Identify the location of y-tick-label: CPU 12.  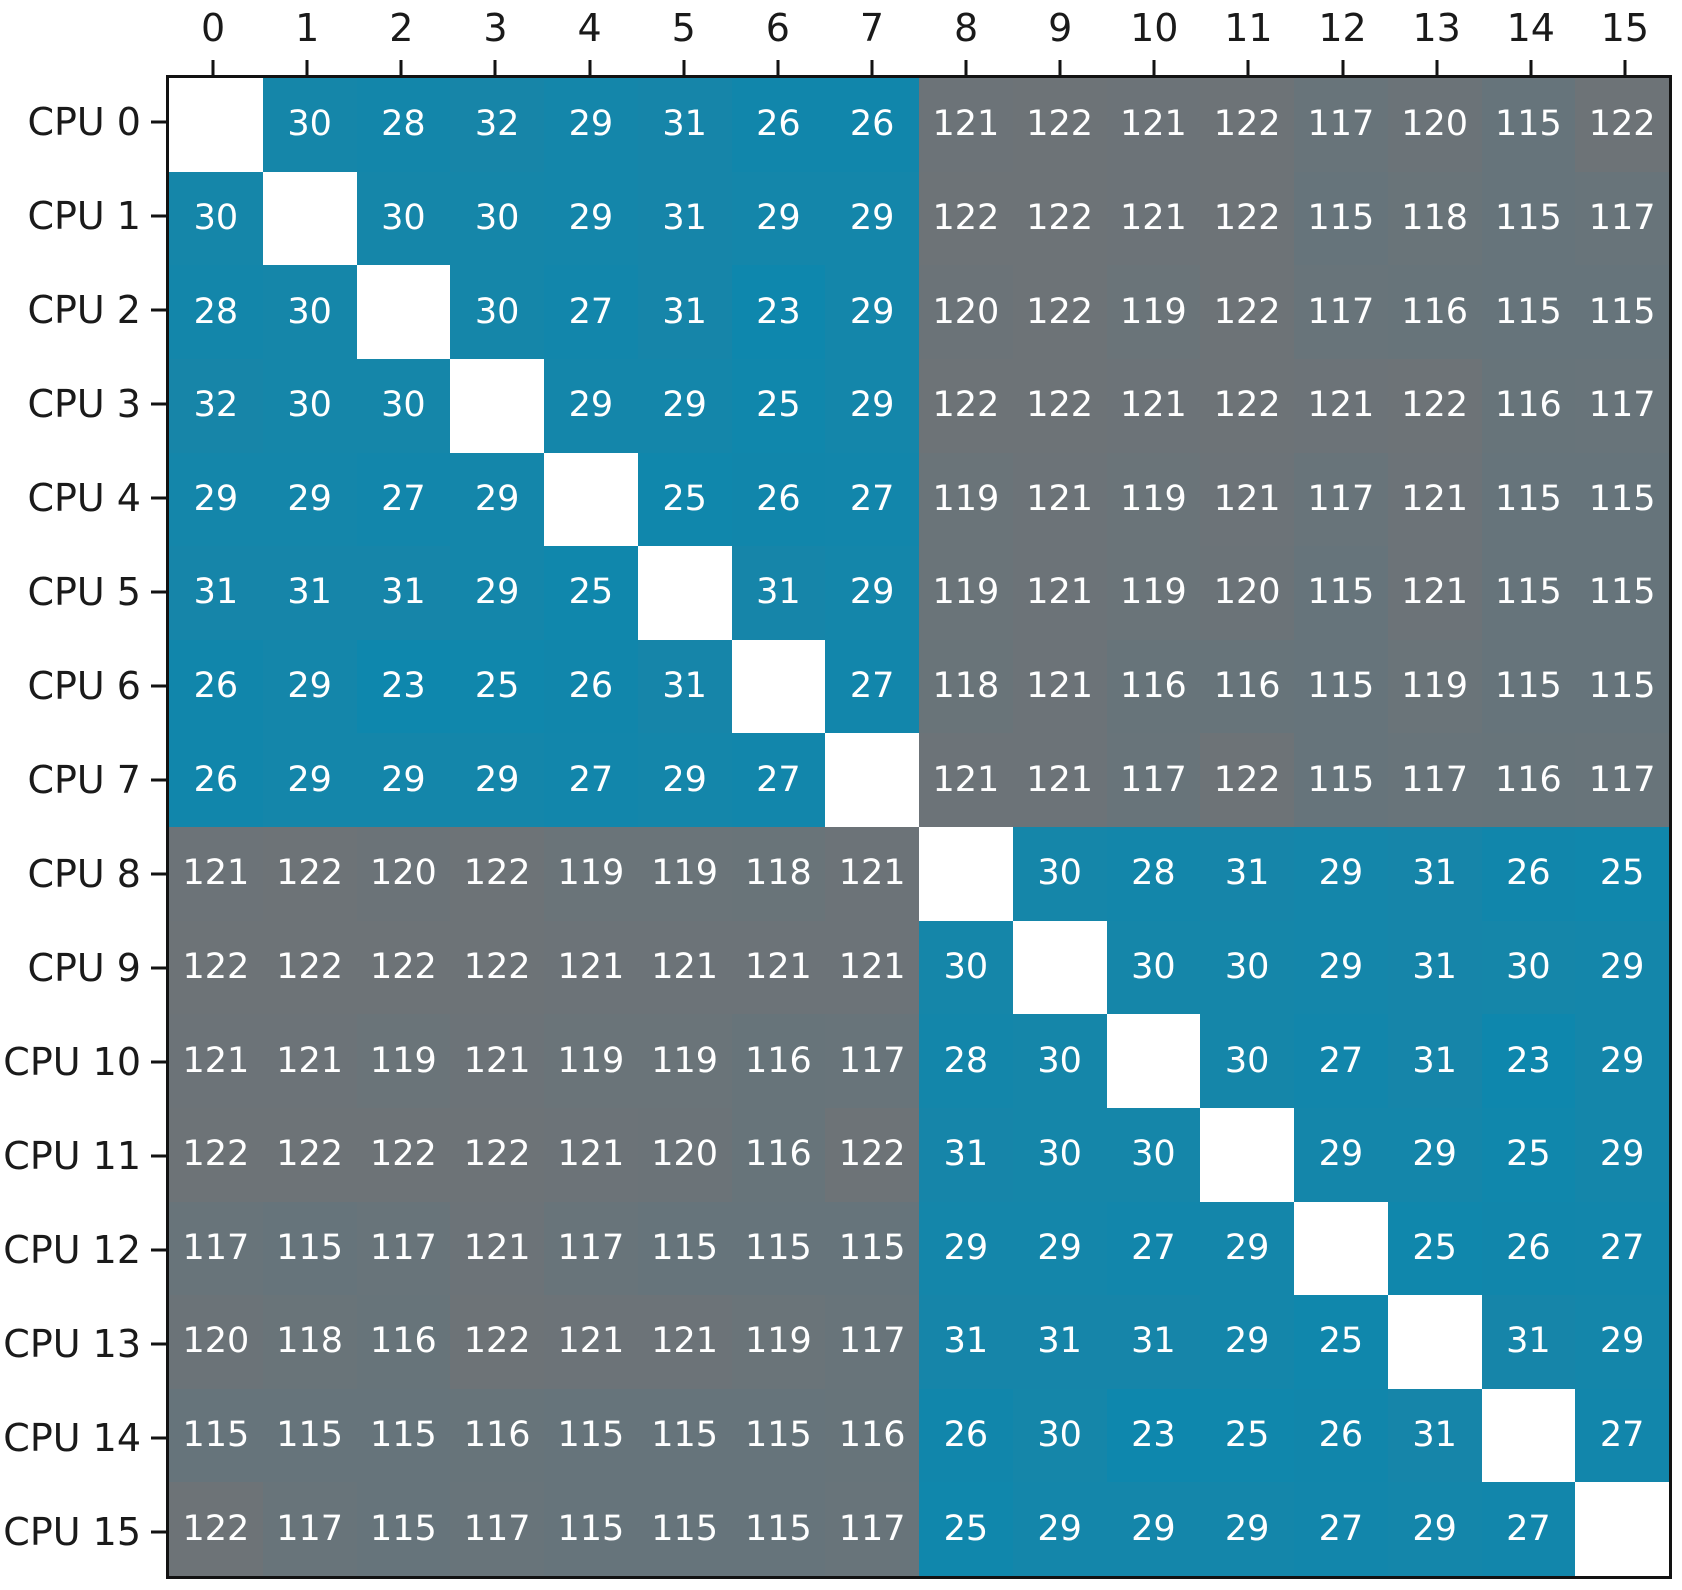
(72, 1250).